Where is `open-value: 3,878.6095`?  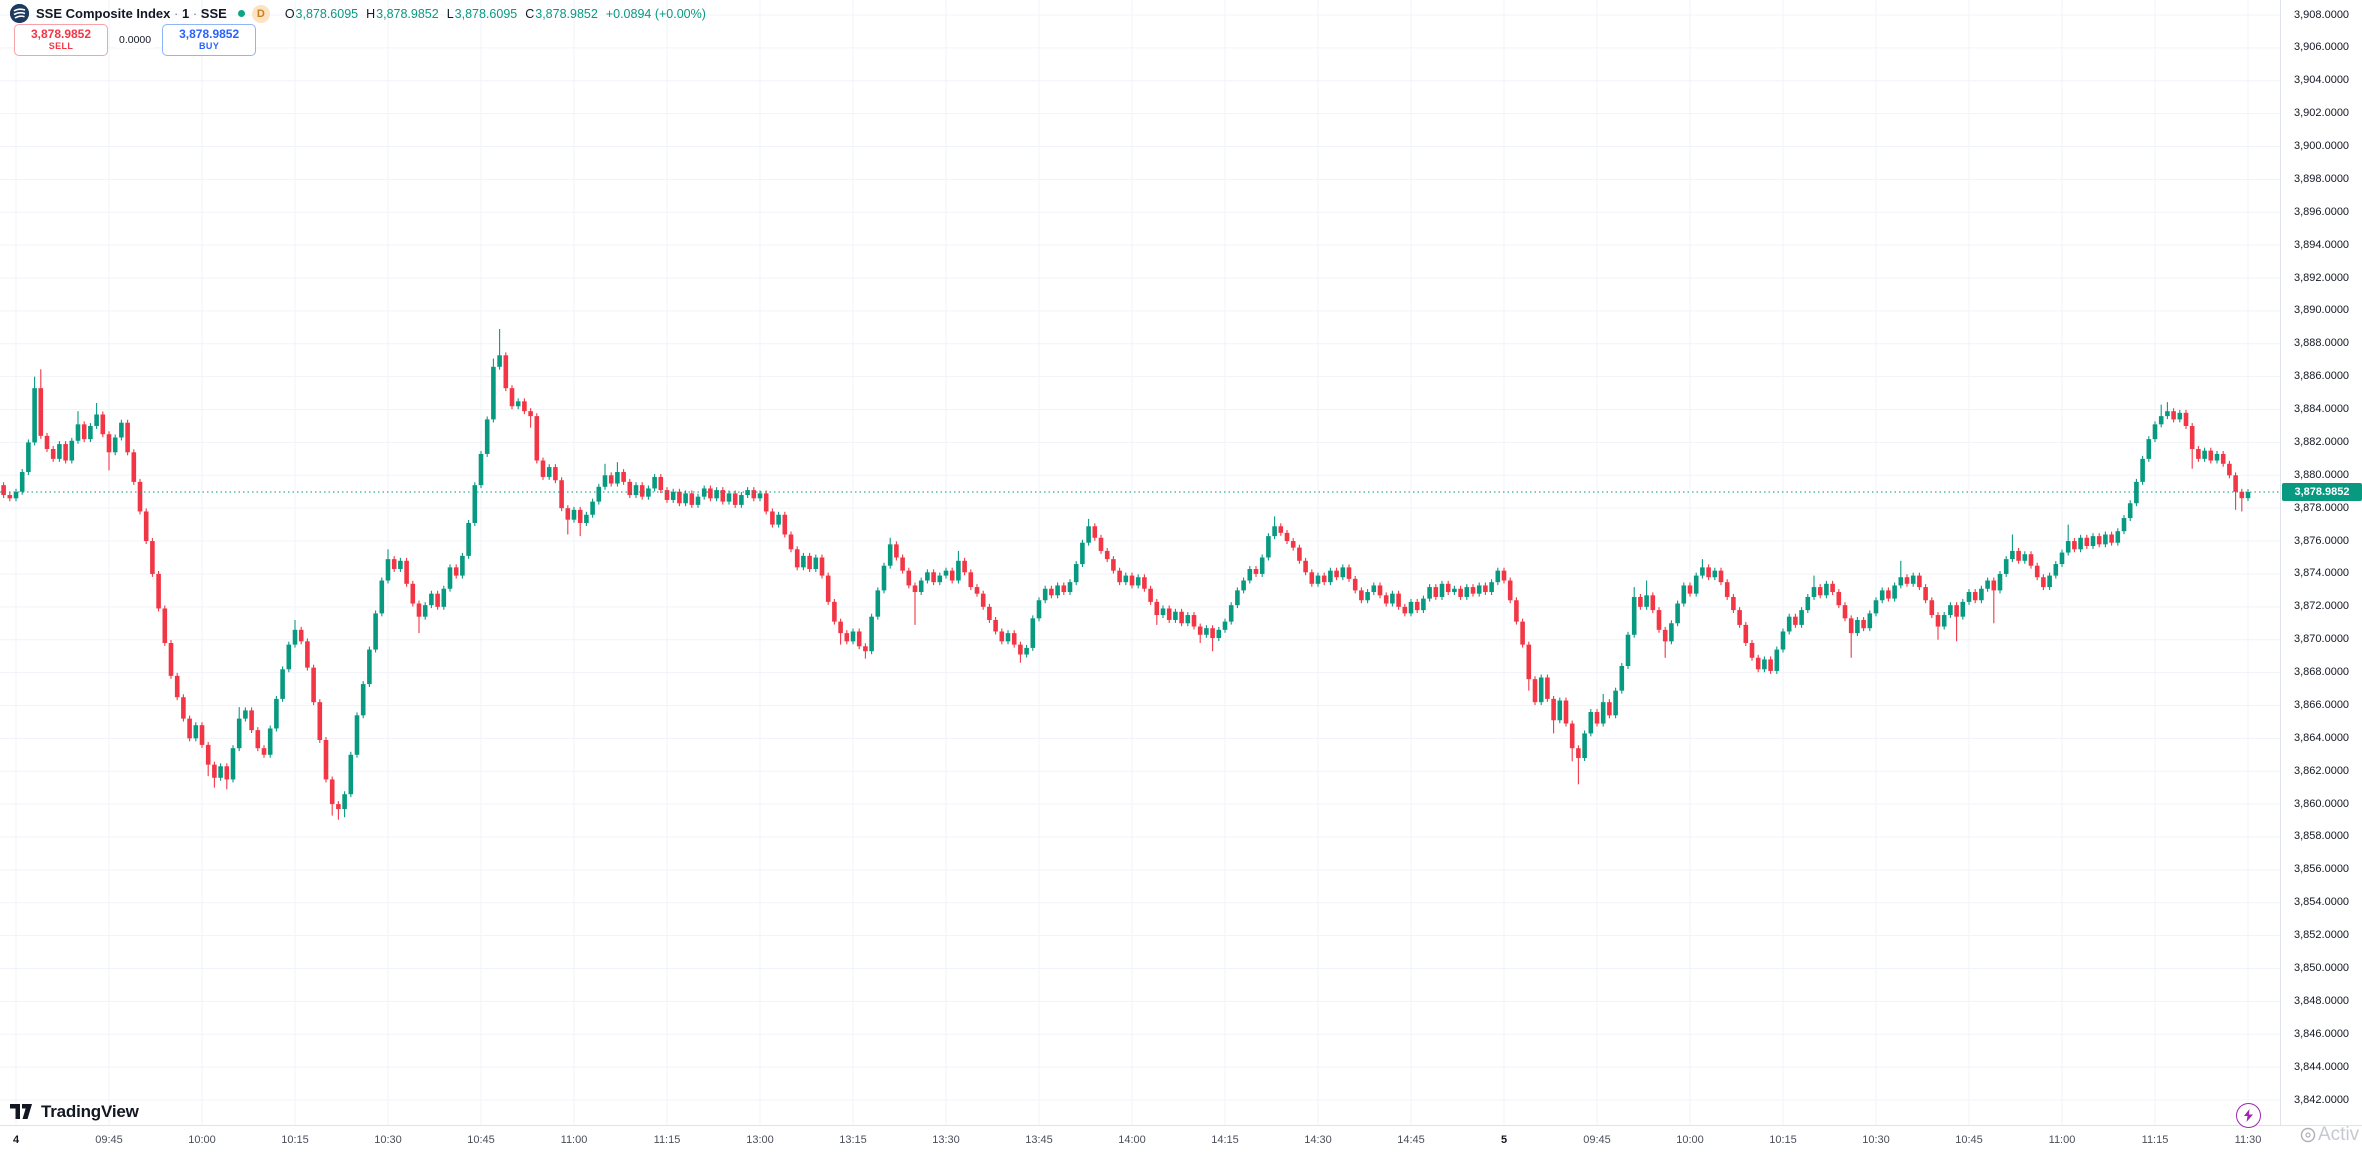 open-value: 3,878.6095 is located at coordinates (327, 13).